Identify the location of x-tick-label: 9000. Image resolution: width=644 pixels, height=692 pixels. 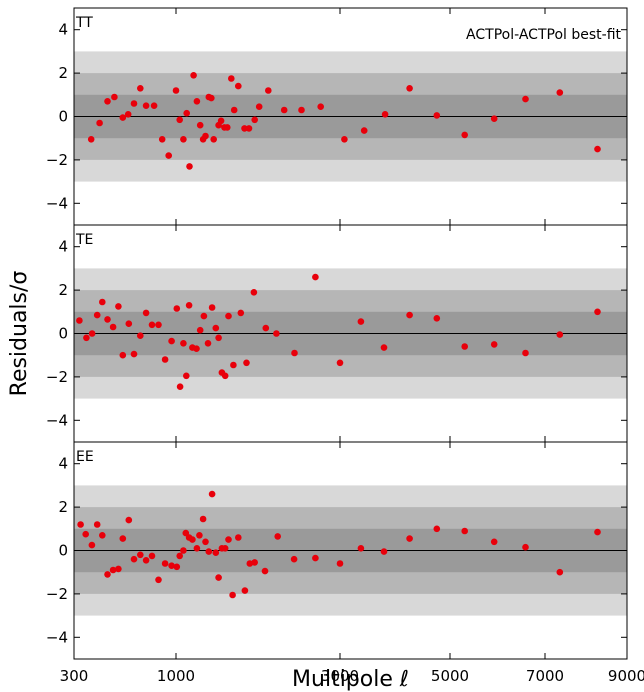
(626, 676).